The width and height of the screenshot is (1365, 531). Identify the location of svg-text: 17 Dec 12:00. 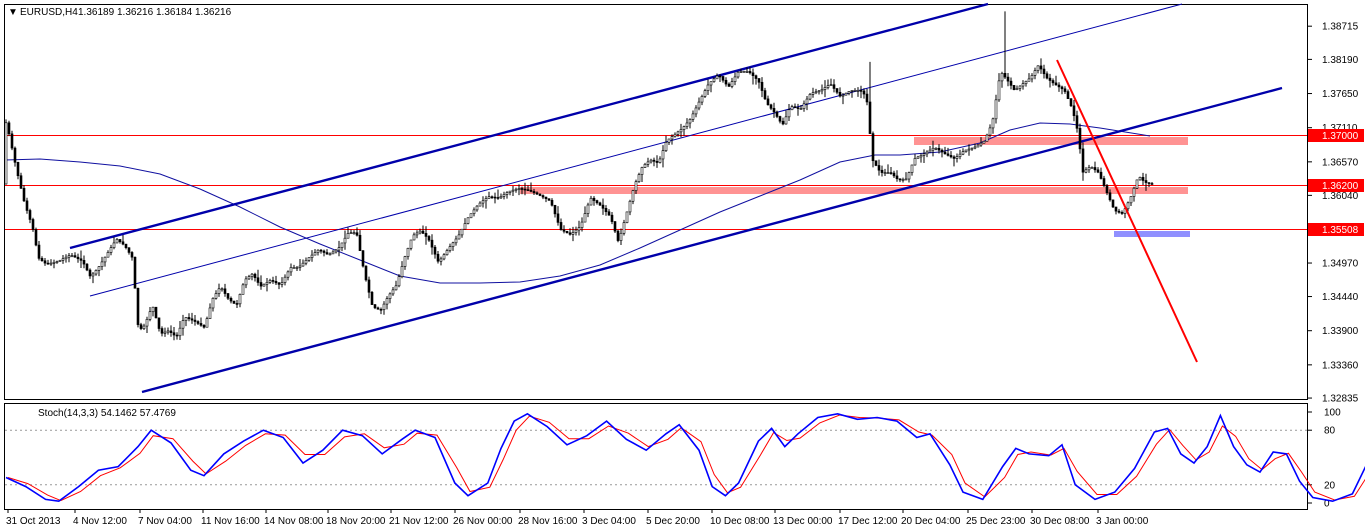
(868, 521).